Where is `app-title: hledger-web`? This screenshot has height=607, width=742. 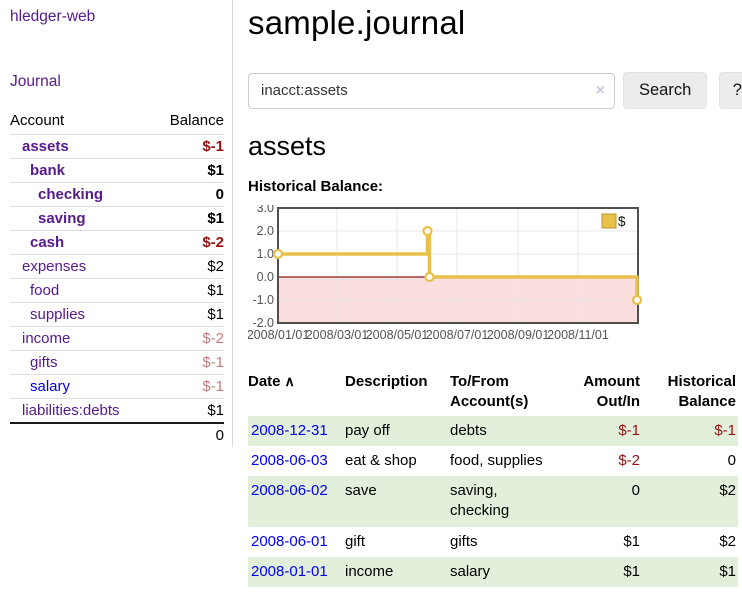 app-title: hledger-web is located at coordinates (117, 17).